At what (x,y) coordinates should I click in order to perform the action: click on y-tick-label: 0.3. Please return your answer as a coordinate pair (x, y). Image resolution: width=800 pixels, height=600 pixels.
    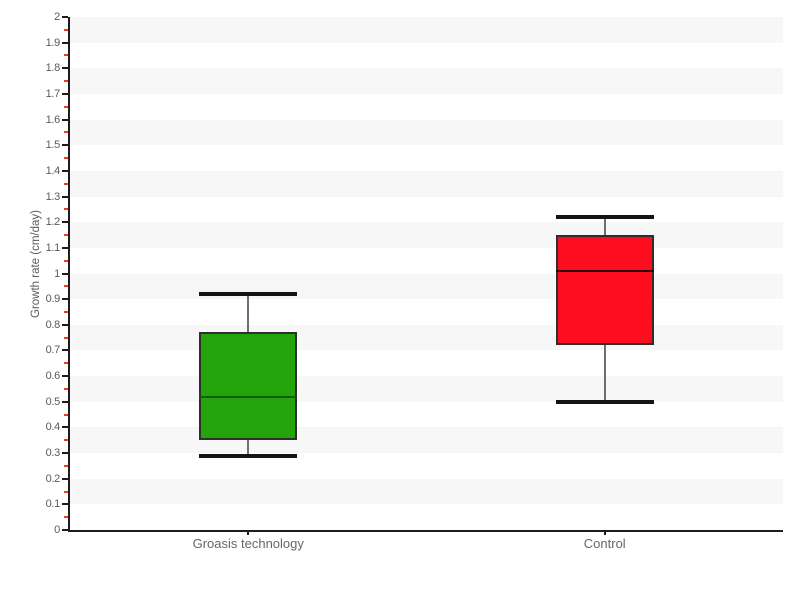
    Looking at the image, I should click on (53, 453).